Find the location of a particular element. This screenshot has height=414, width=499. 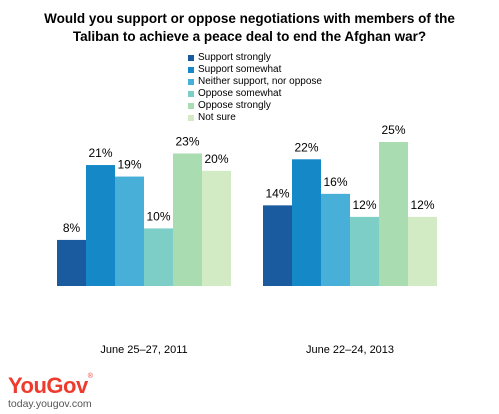

x-tick-label: June 25–27, 2011 is located at coordinates (143, 350).